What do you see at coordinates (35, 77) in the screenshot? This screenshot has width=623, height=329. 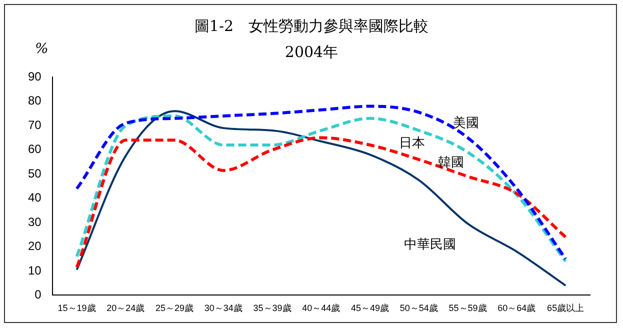 I see `y-tick-label: 90` at bounding box center [35, 77].